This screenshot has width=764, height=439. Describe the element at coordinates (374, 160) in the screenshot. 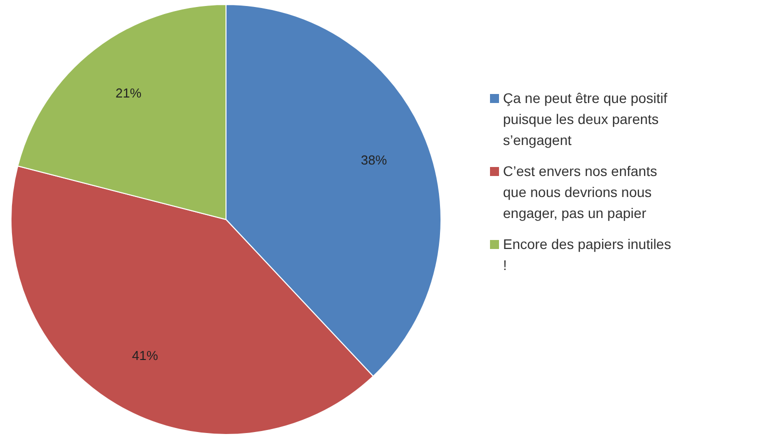

I see `data-label: 38%` at that location.